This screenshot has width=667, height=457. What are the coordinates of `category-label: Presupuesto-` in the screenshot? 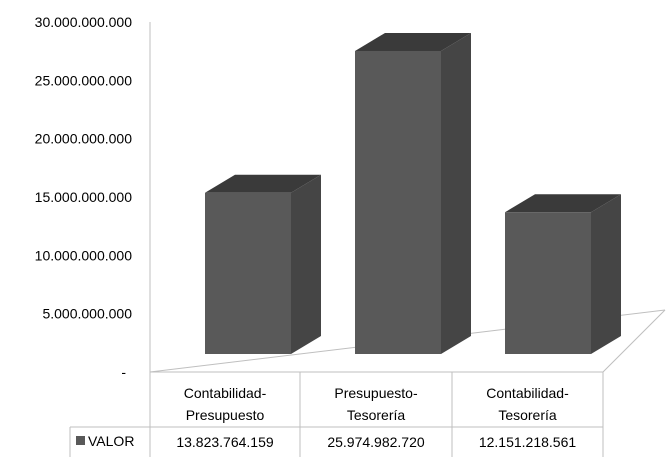 It's located at (376, 393).